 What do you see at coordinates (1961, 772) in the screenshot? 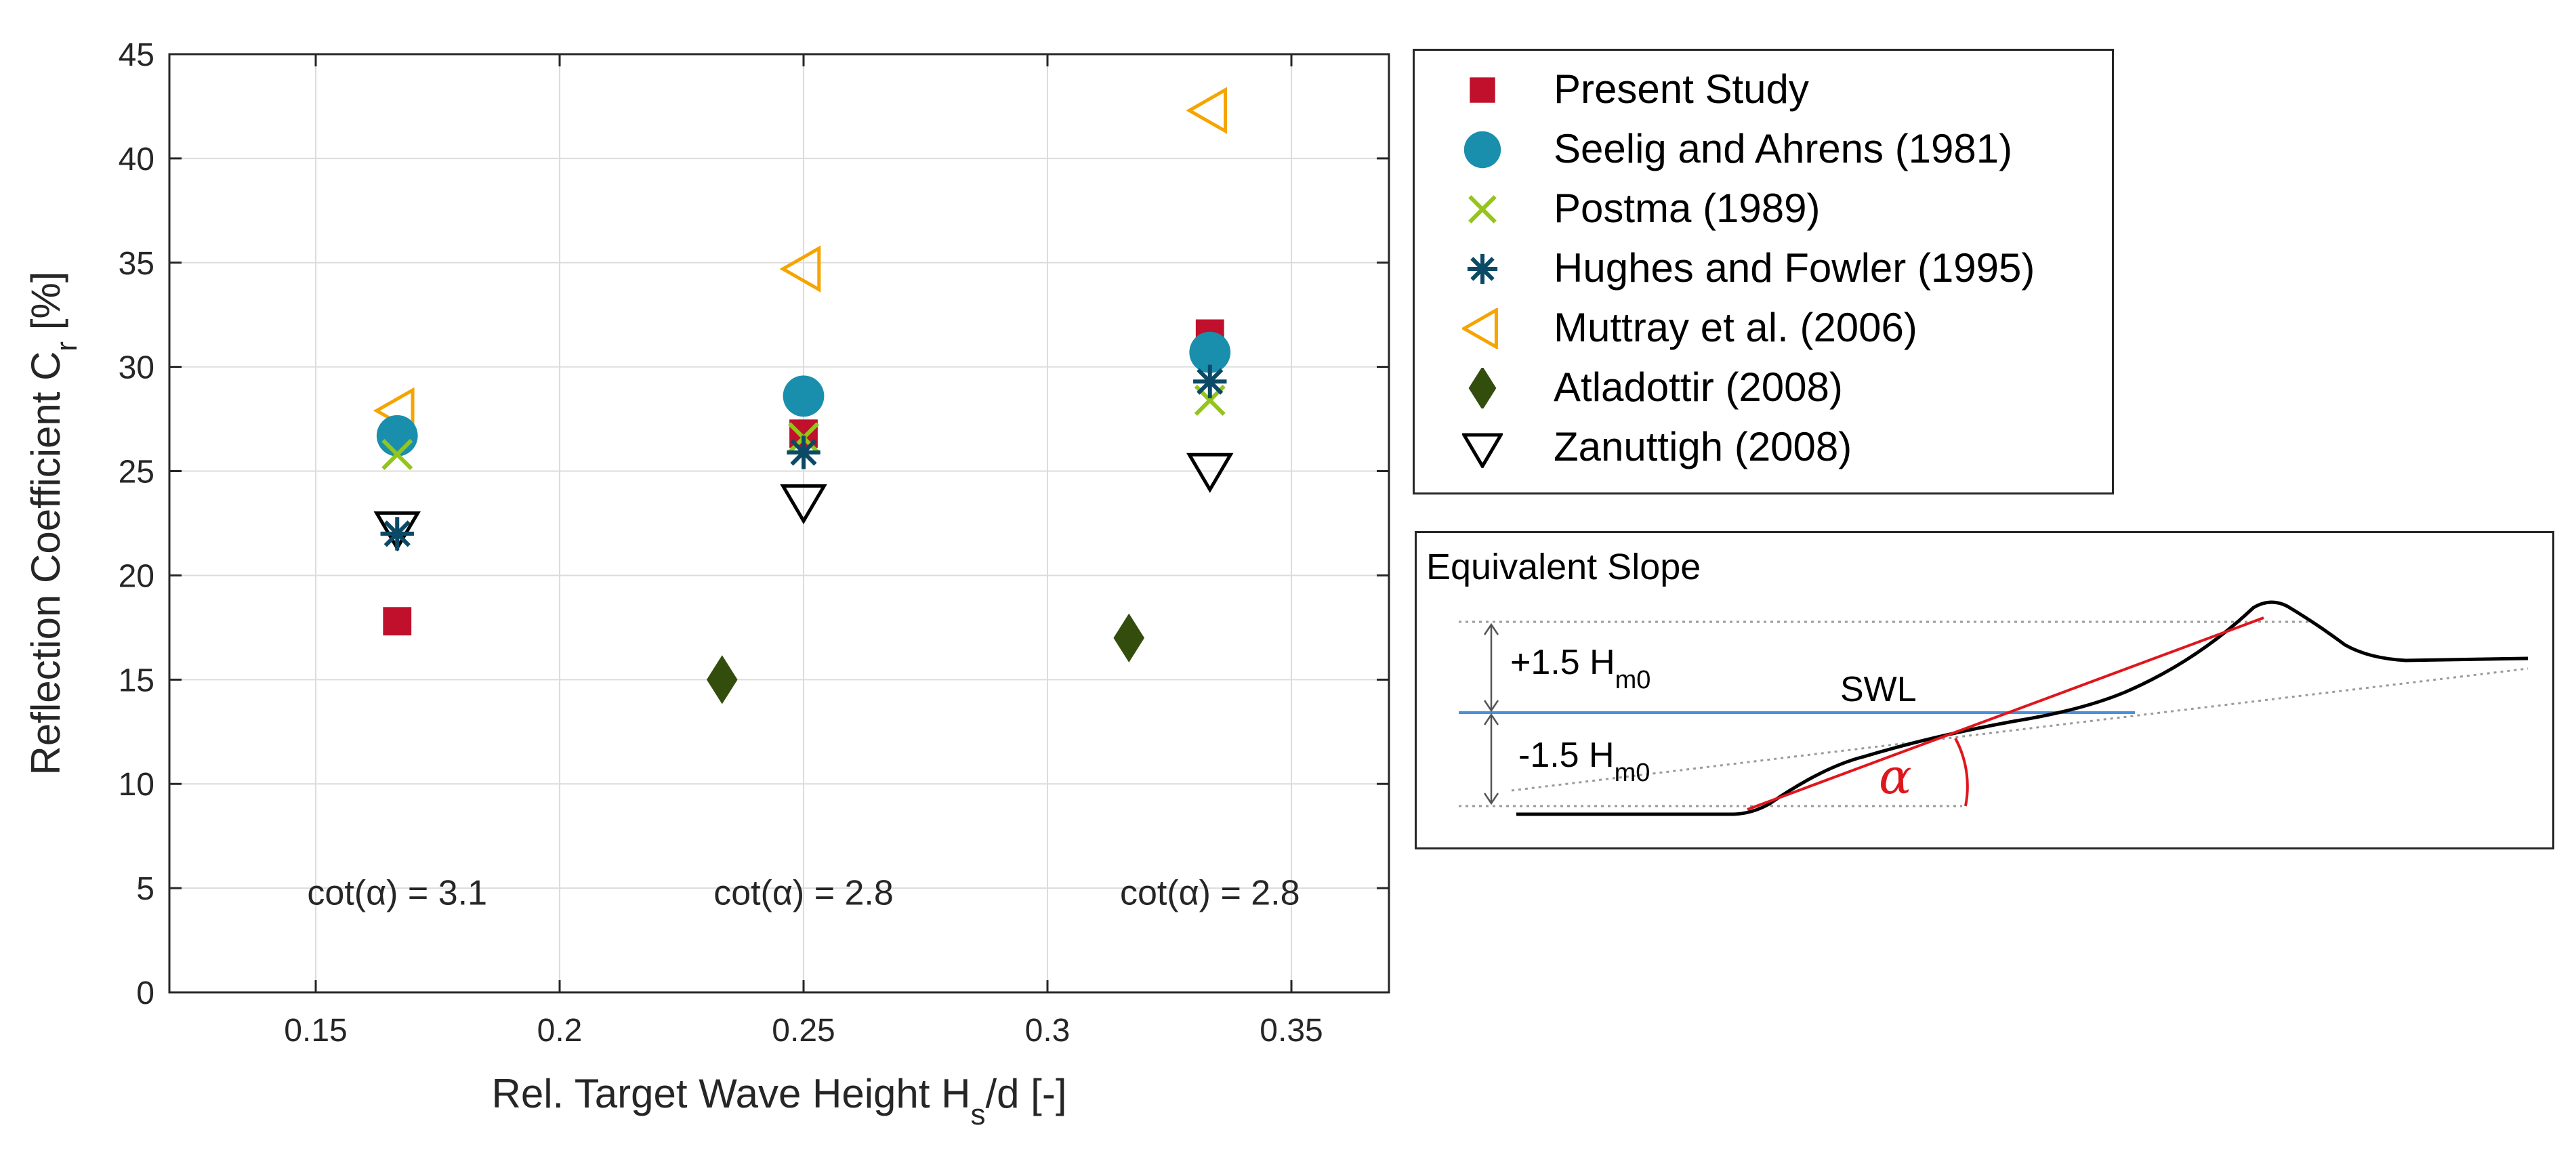
I see `angle-arc` at bounding box center [1961, 772].